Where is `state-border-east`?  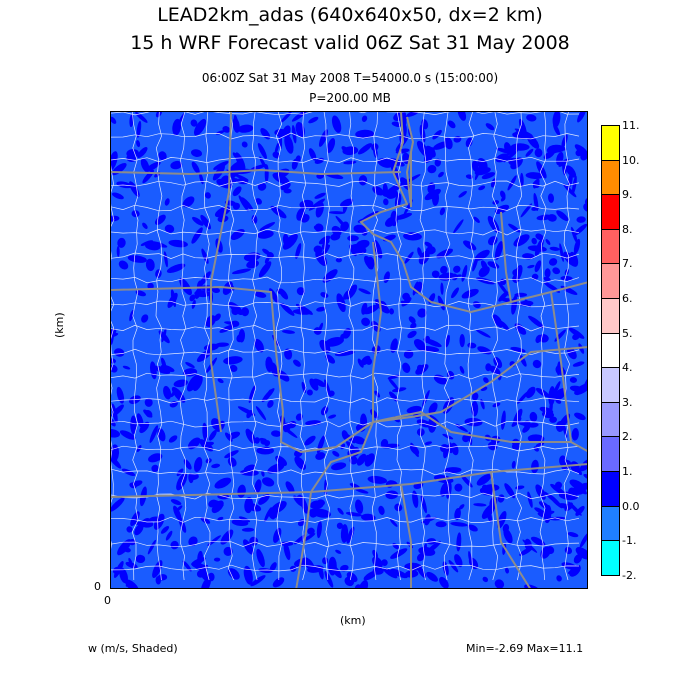
state-border-east is located at coordinates (543, 332).